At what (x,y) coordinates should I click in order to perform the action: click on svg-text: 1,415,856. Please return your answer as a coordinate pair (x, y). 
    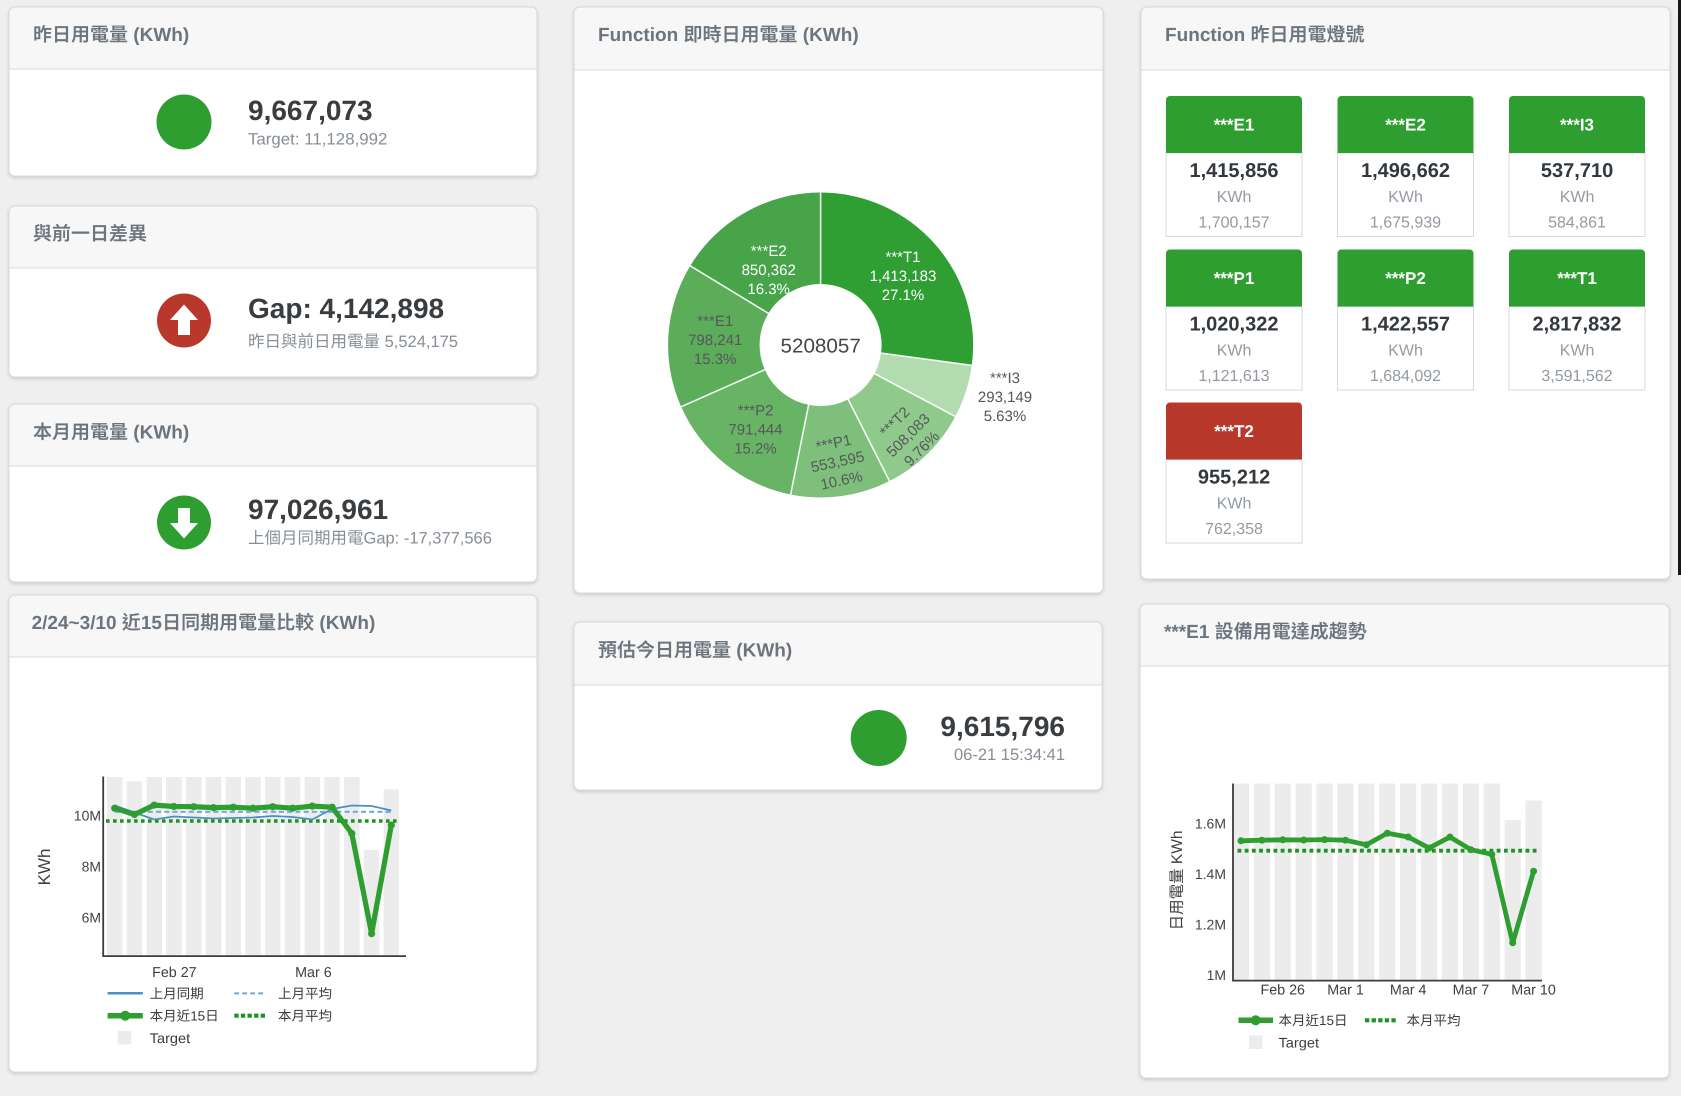
    Looking at the image, I should click on (1234, 171).